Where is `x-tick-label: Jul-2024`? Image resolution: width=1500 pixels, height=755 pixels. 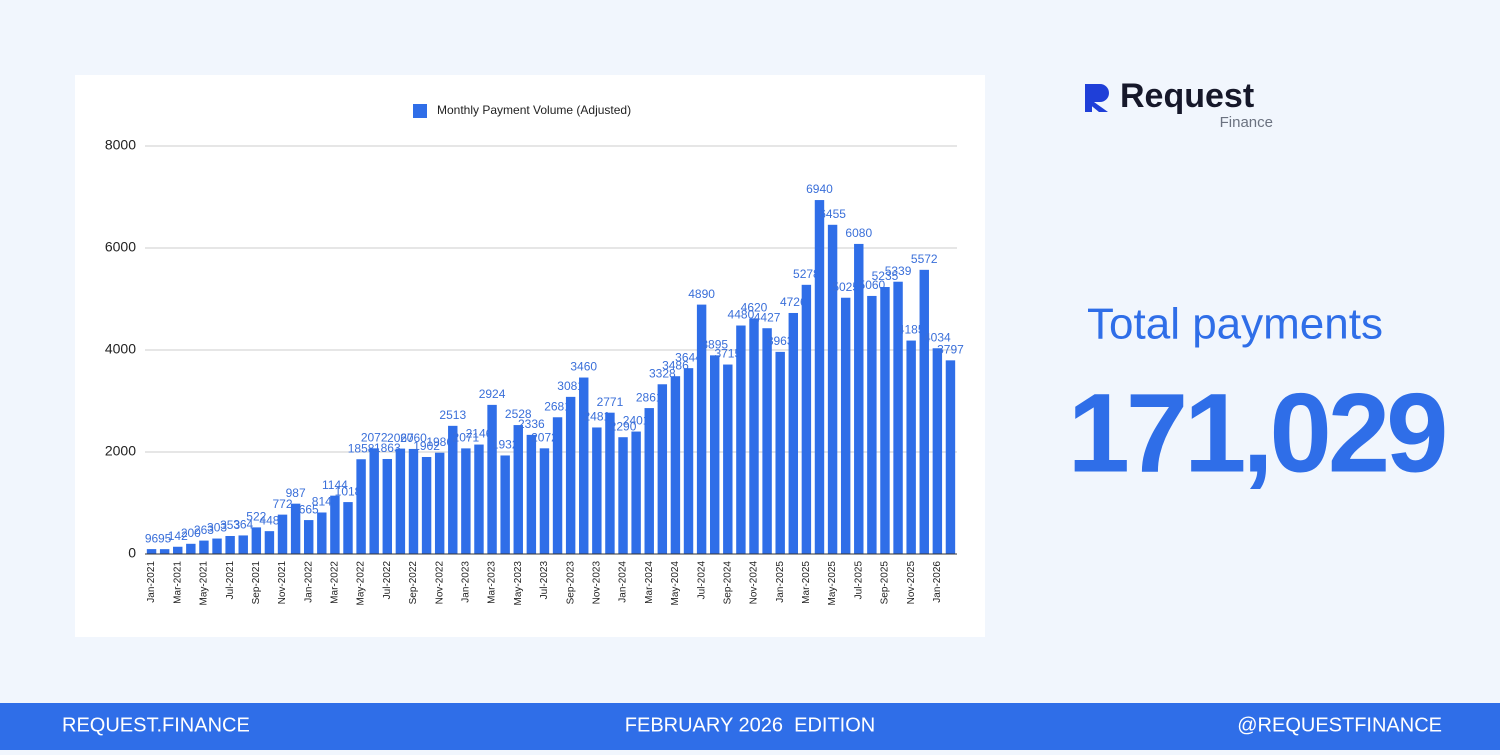 x-tick-label: Jul-2024 is located at coordinates (701, 580).